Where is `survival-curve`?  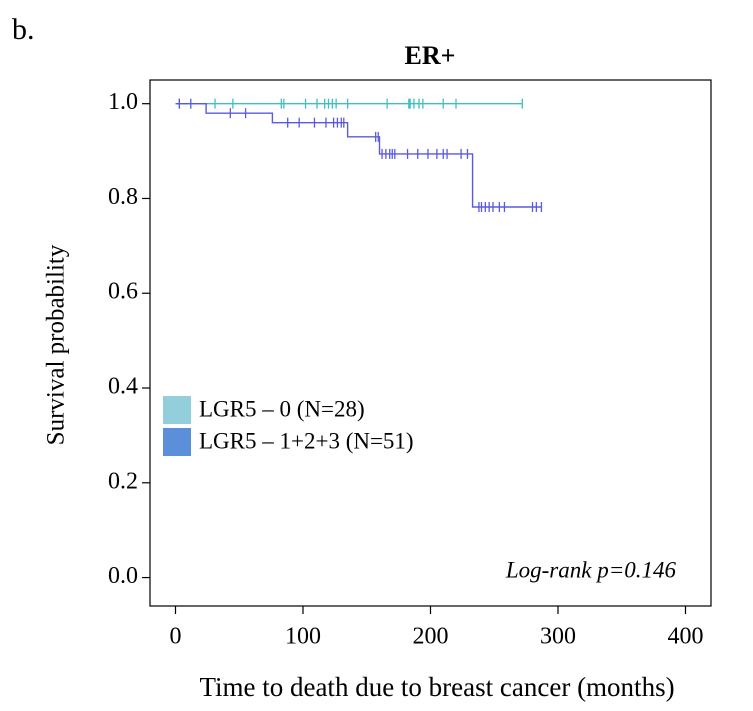 survival-curve is located at coordinates (358, 155).